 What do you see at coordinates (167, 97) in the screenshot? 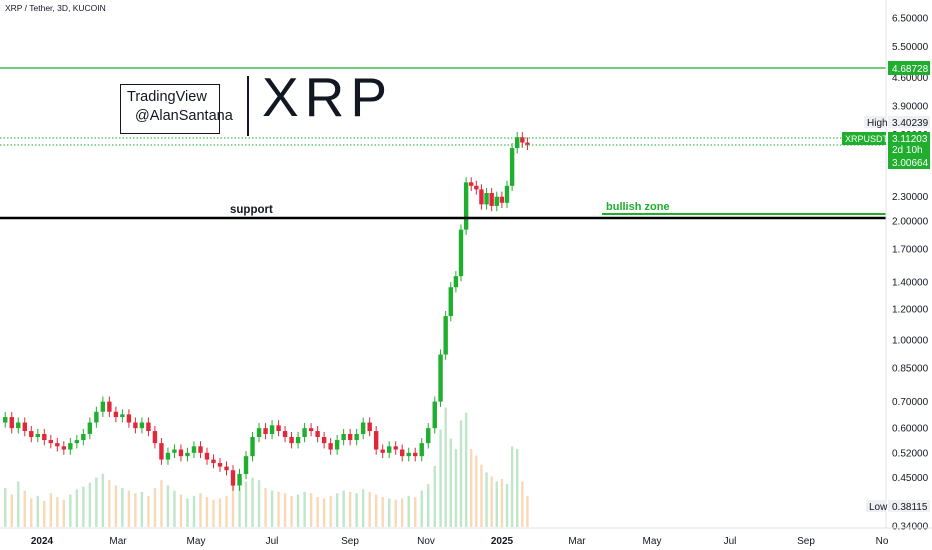
I see `watermark-line1: TradingView` at bounding box center [167, 97].